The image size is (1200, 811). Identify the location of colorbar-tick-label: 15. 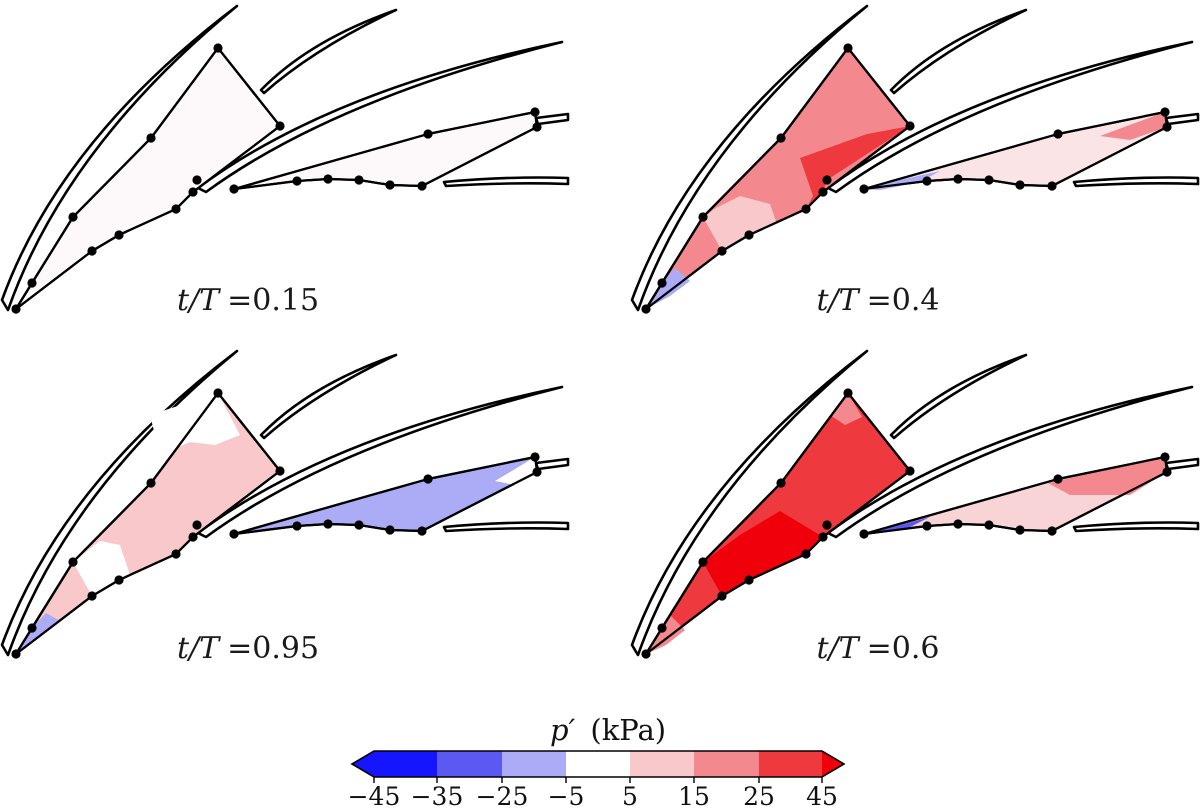
(694, 796).